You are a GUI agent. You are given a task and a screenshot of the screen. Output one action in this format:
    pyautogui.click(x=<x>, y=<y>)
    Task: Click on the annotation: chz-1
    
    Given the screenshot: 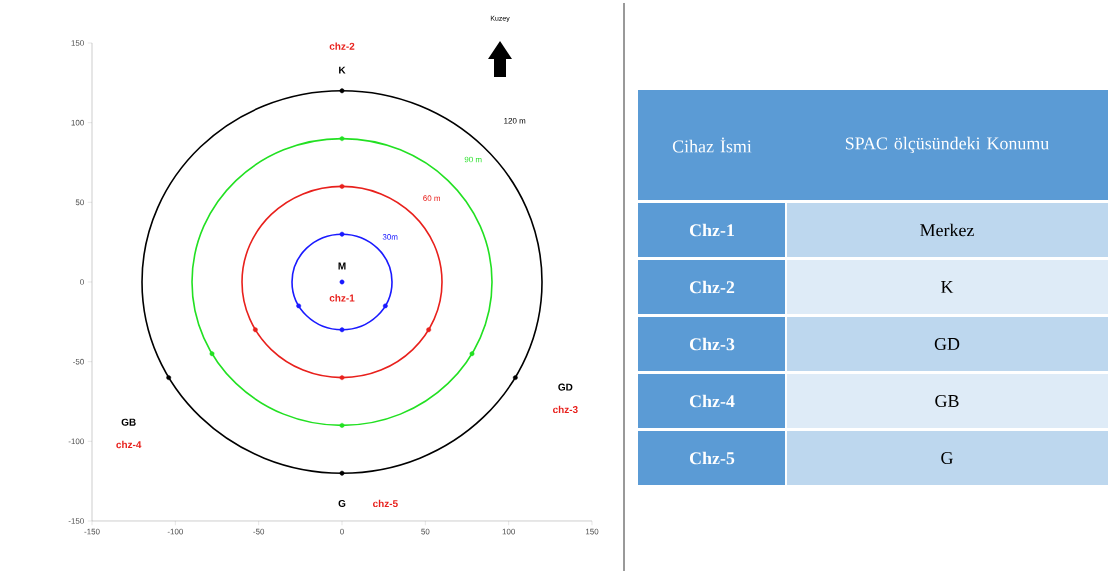 What is the action you would take?
    pyautogui.click(x=342, y=298)
    